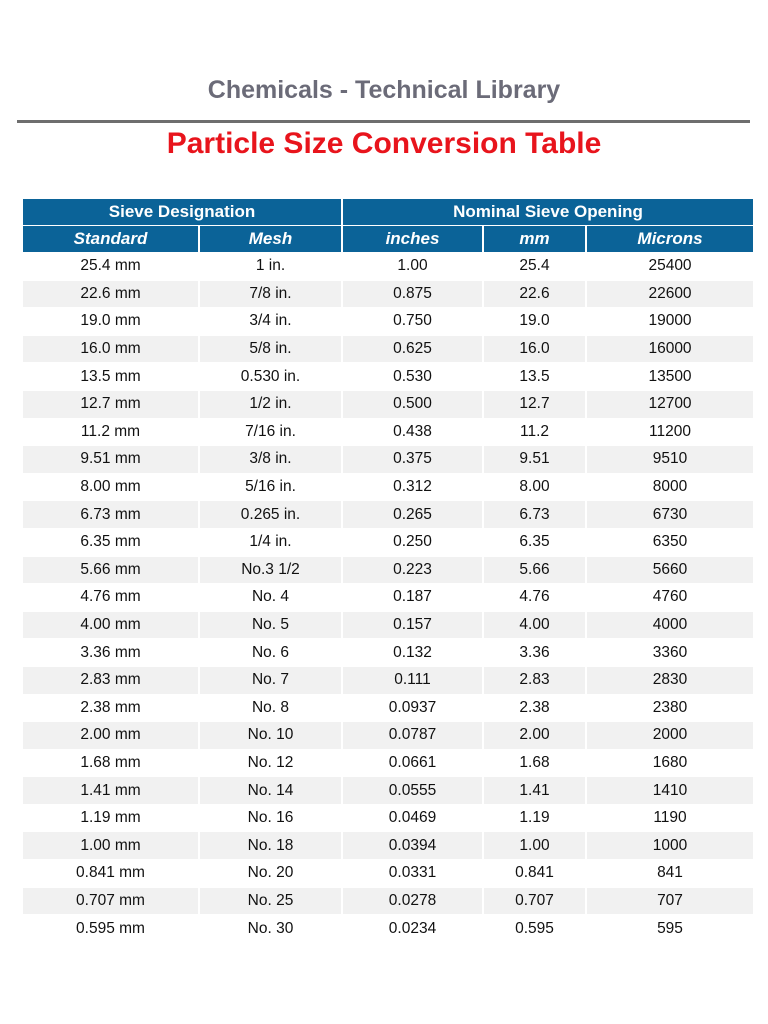  What do you see at coordinates (270, 652) in the screenshot?
I see `cell-mesh: No. 6` at bounding box center [270, 652].